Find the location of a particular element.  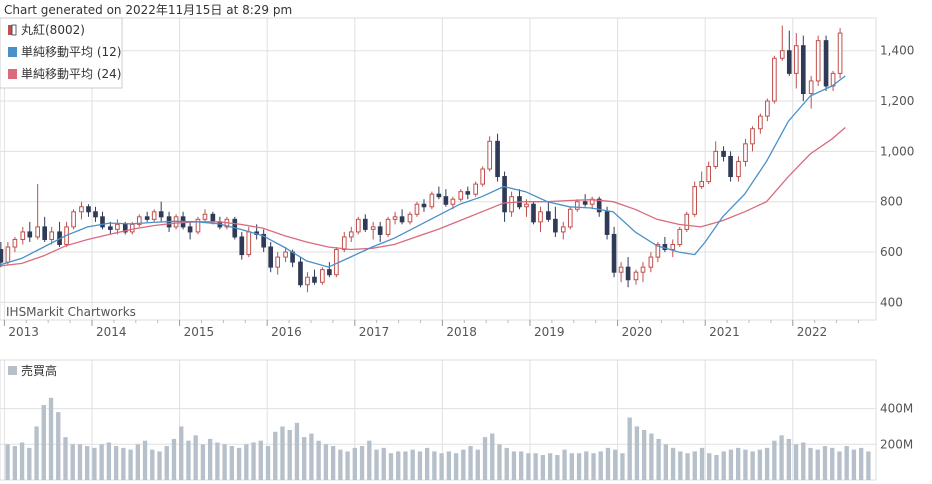

legend-item: 単純移動平均 (12) is located at coordinates (64, 52).